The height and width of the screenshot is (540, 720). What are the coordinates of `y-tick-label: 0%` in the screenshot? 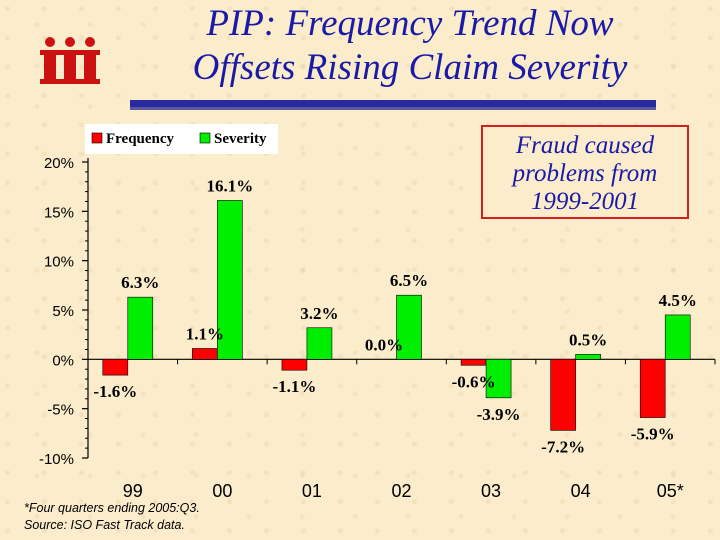 It's located at (63, 360).